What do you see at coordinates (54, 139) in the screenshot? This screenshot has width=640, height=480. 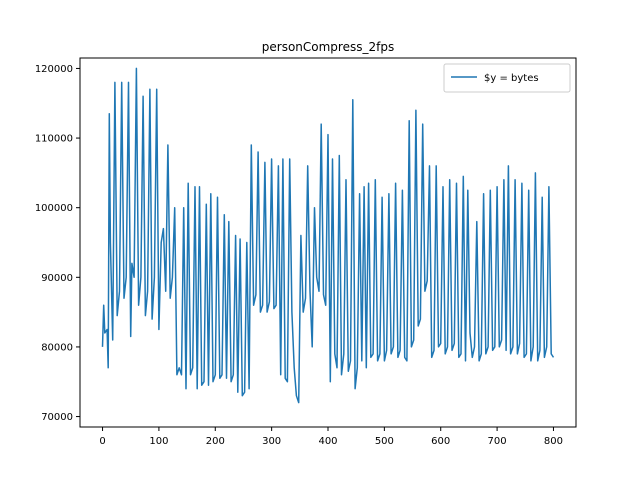 I see `y-tick-label: 110000` at bounding box center [54, 139].